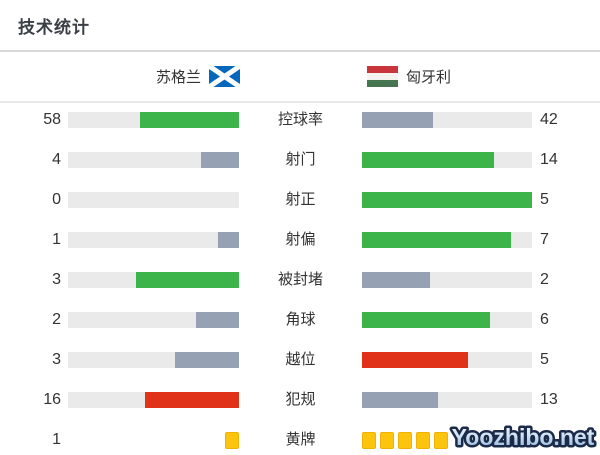 The width and height of the screenshot is (600, 455). I want to click on home-value: 2, so click(56, 319).